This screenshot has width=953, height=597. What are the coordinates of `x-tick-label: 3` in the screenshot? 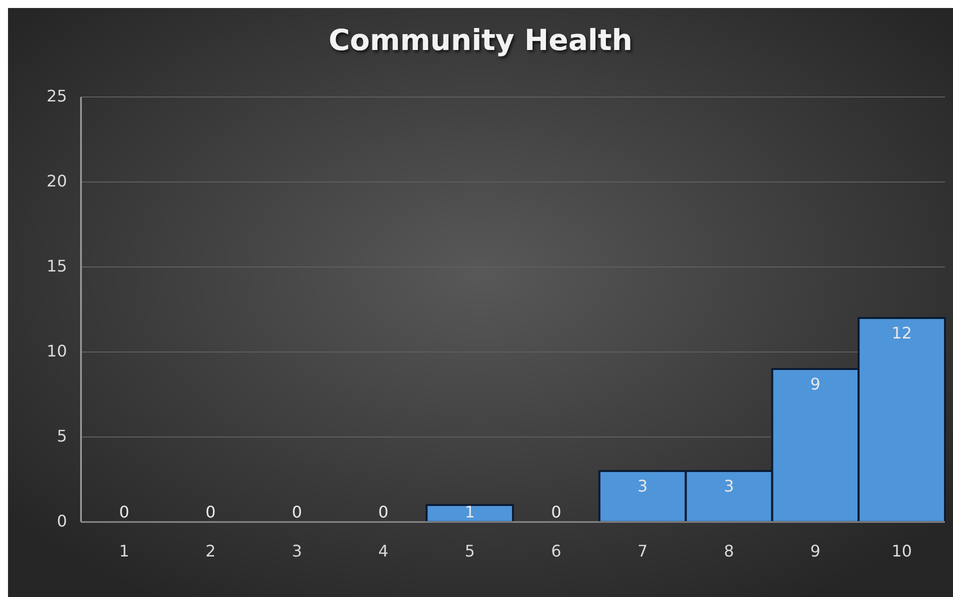 It's located at (297, 550).